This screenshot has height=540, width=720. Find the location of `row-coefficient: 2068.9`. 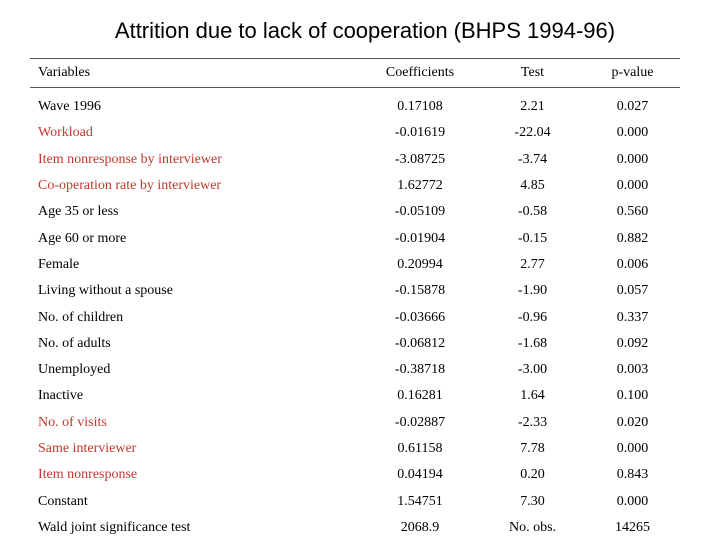

row-coefficient: 2068.9 is located at coordinates (420, 527).